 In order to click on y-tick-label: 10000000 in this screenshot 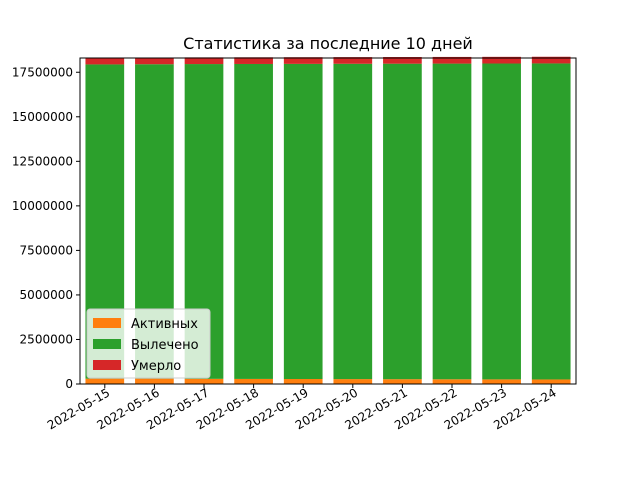, I will do `click(42, 206)`.